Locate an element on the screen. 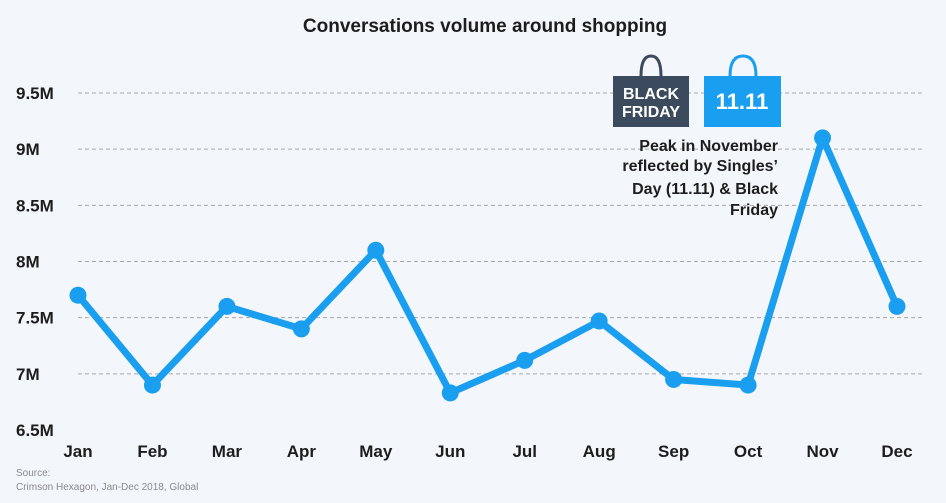 The height and width of the screenshot is (503, 946). singles-day-label: 11.11 is located at coordinates (742, 101).